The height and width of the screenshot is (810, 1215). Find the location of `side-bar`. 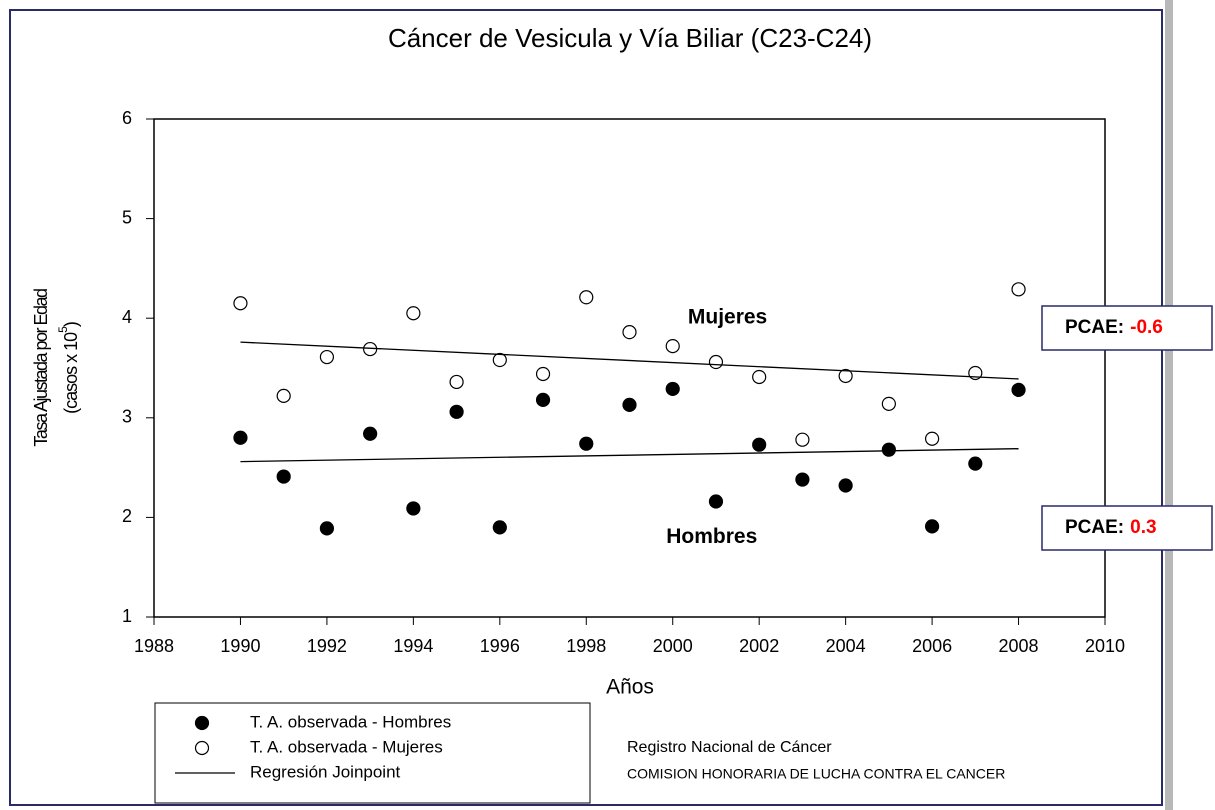

side-bar is located at coordinates (1169, 405).